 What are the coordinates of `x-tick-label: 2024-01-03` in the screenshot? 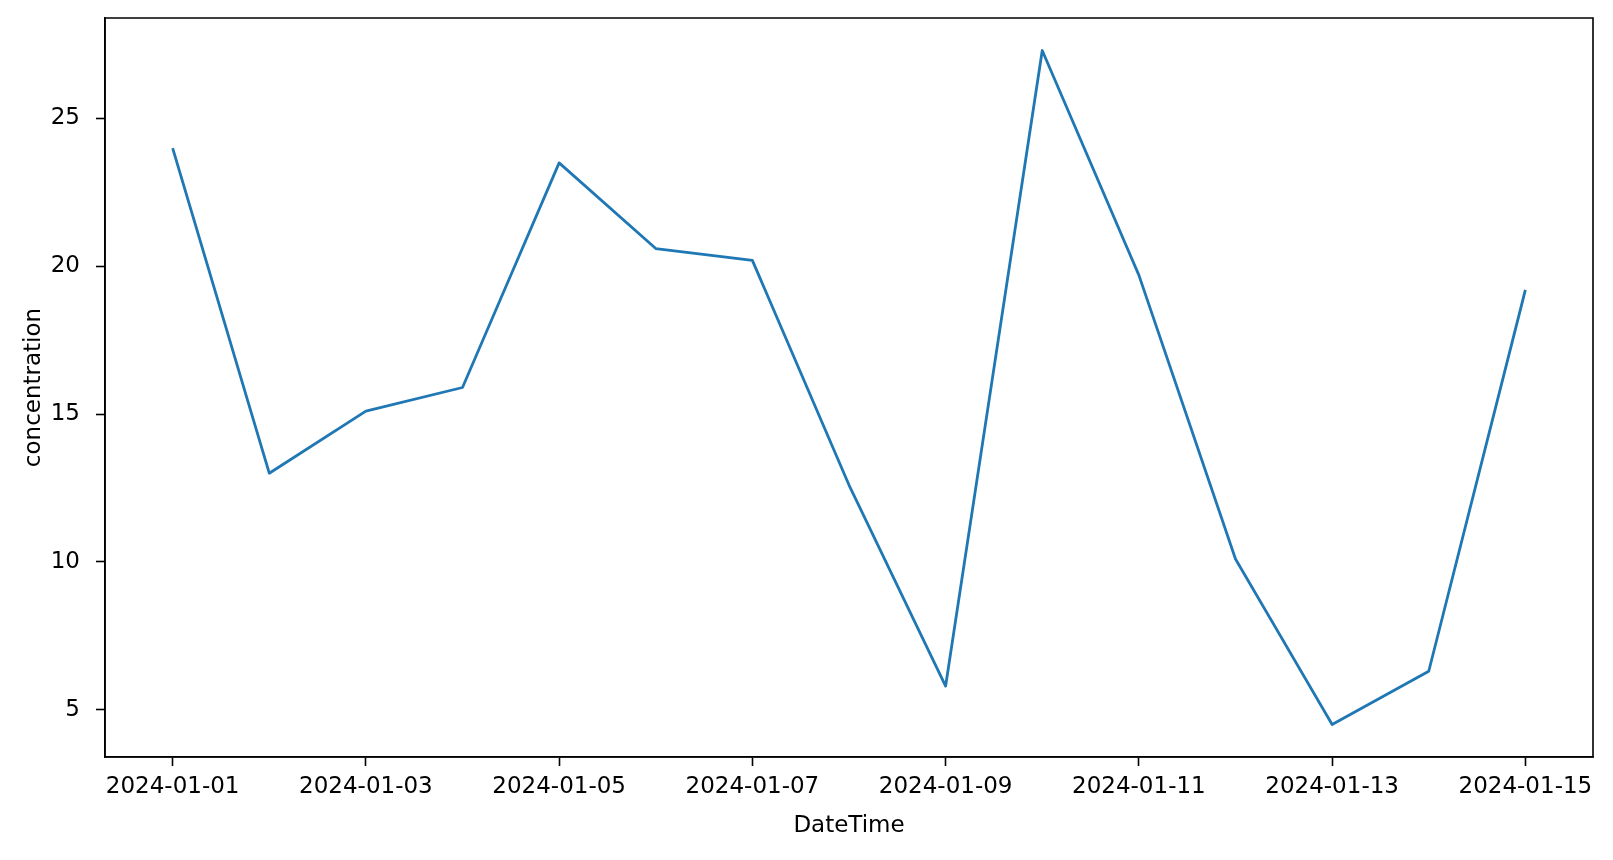 It's located at (366, 784).